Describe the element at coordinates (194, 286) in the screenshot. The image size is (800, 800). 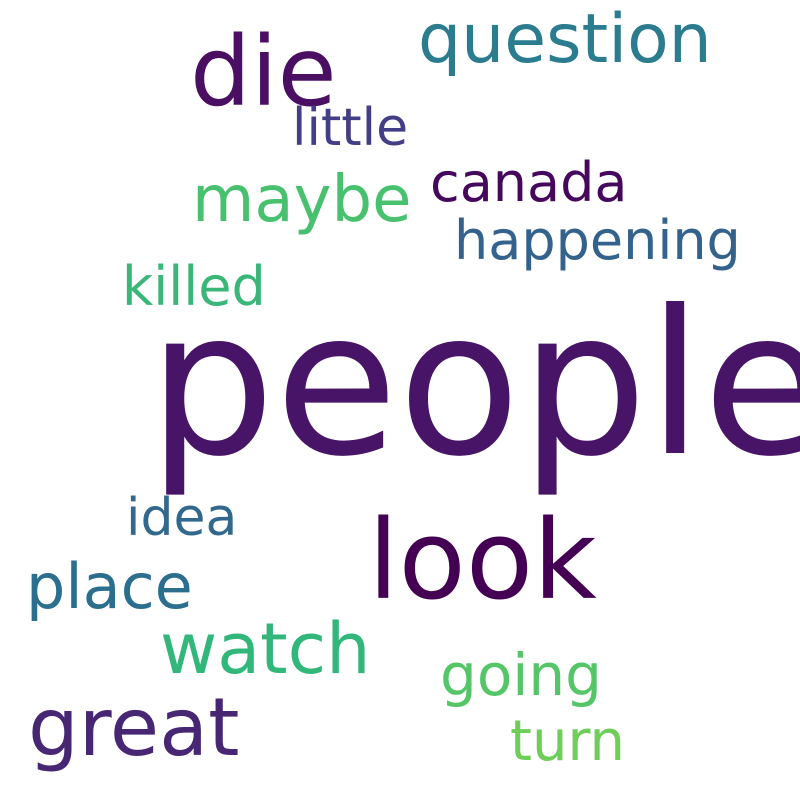
I see `word-killed: killed` at that location.